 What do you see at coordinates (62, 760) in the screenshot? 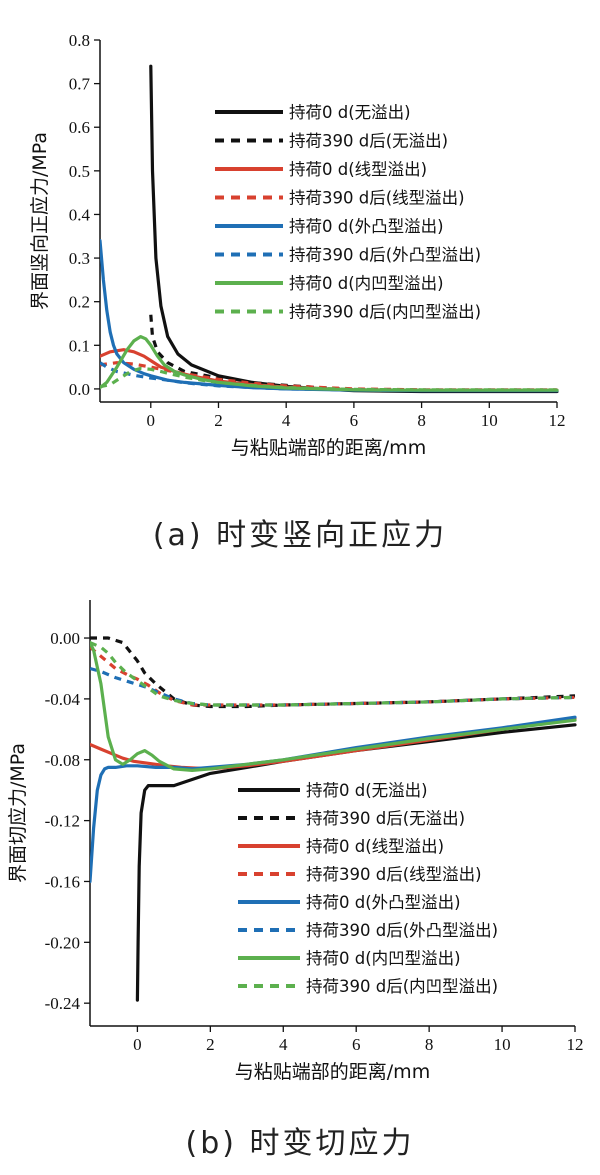
I see `y-tick-label: -0.08` at bounding box center [62, 760].